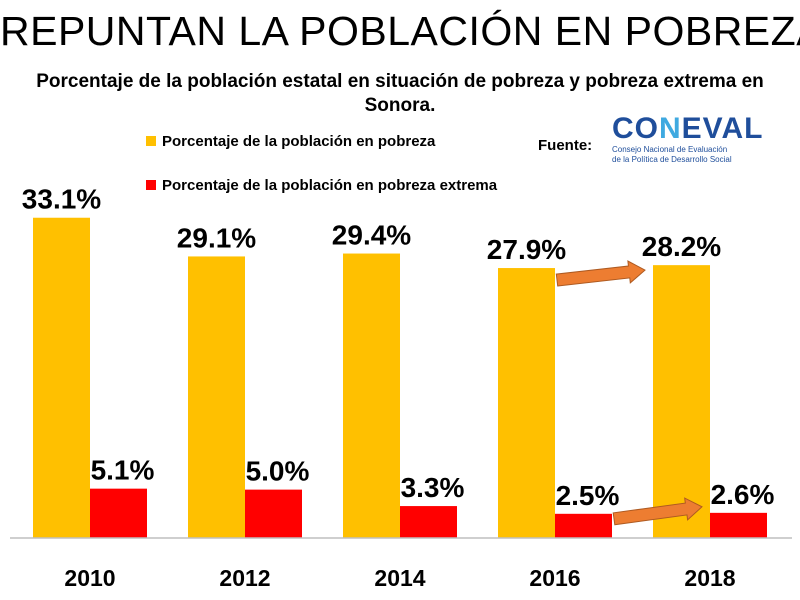  Describe the element at coordinates (371, 395) in the screenshot. I see `bar-pobreza-2014` at that location.